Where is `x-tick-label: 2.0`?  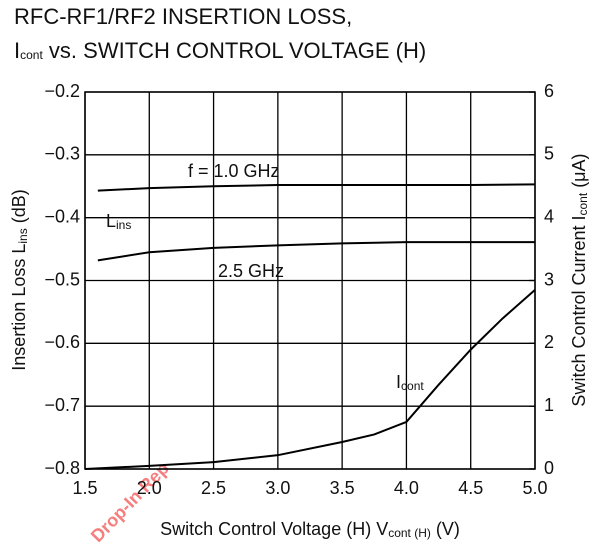 x-tick-label: 2.0 is located at coordinates (149, 488).